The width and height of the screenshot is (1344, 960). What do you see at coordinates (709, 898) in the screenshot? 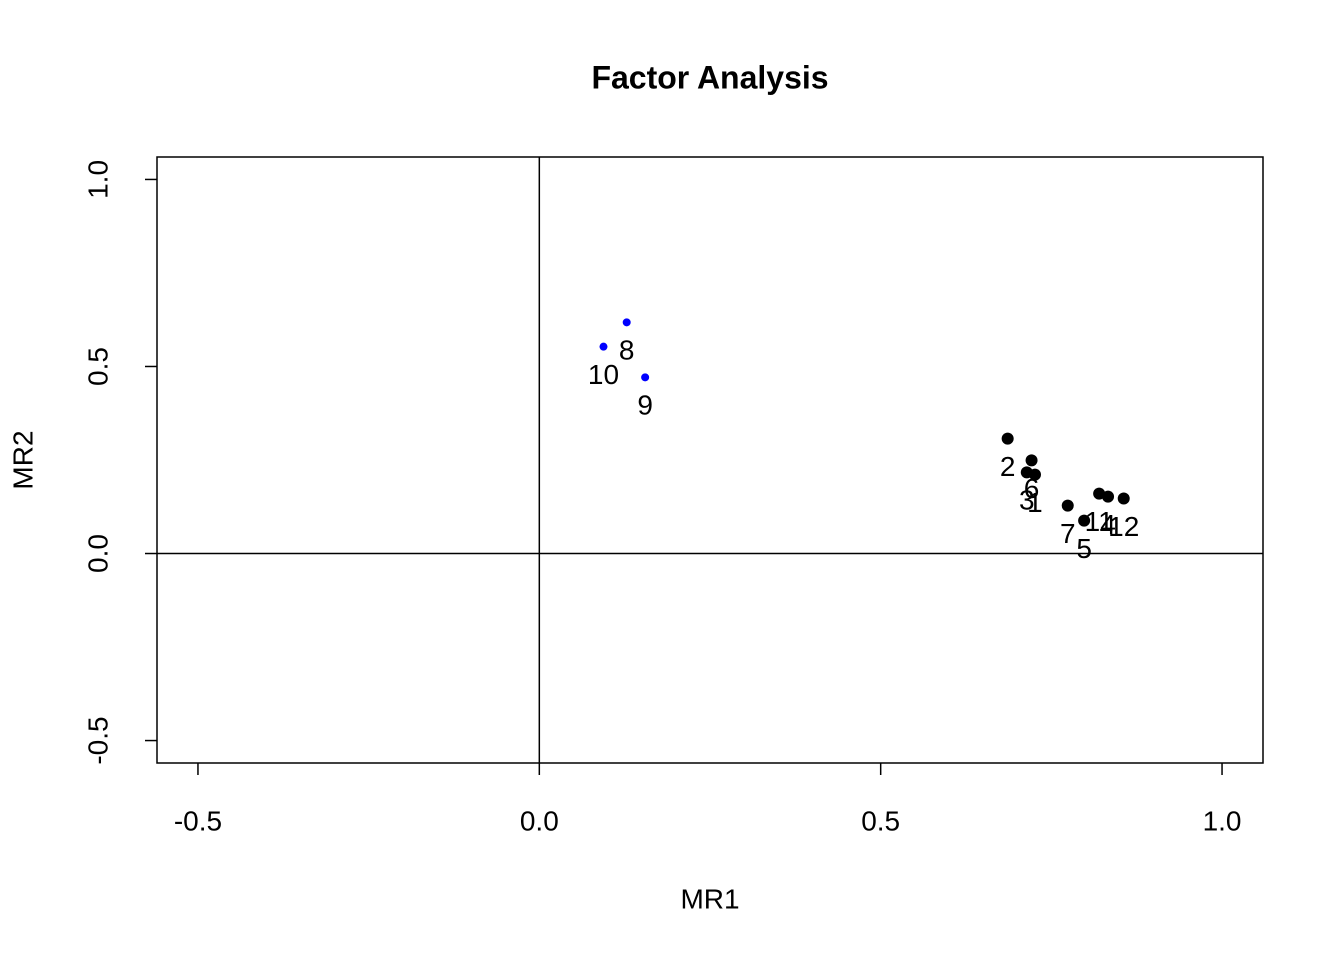
I see `x-axis-title: MR1` at bounding box center [709, 898].